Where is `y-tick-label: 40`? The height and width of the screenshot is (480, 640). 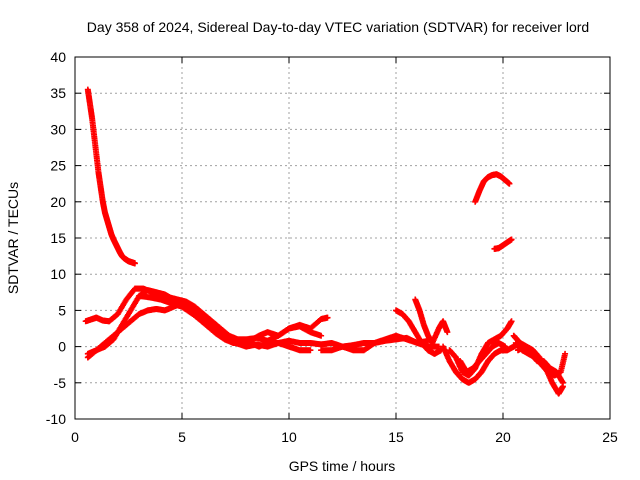
y-tick-label: 40 is located at coordinates (58, 57).